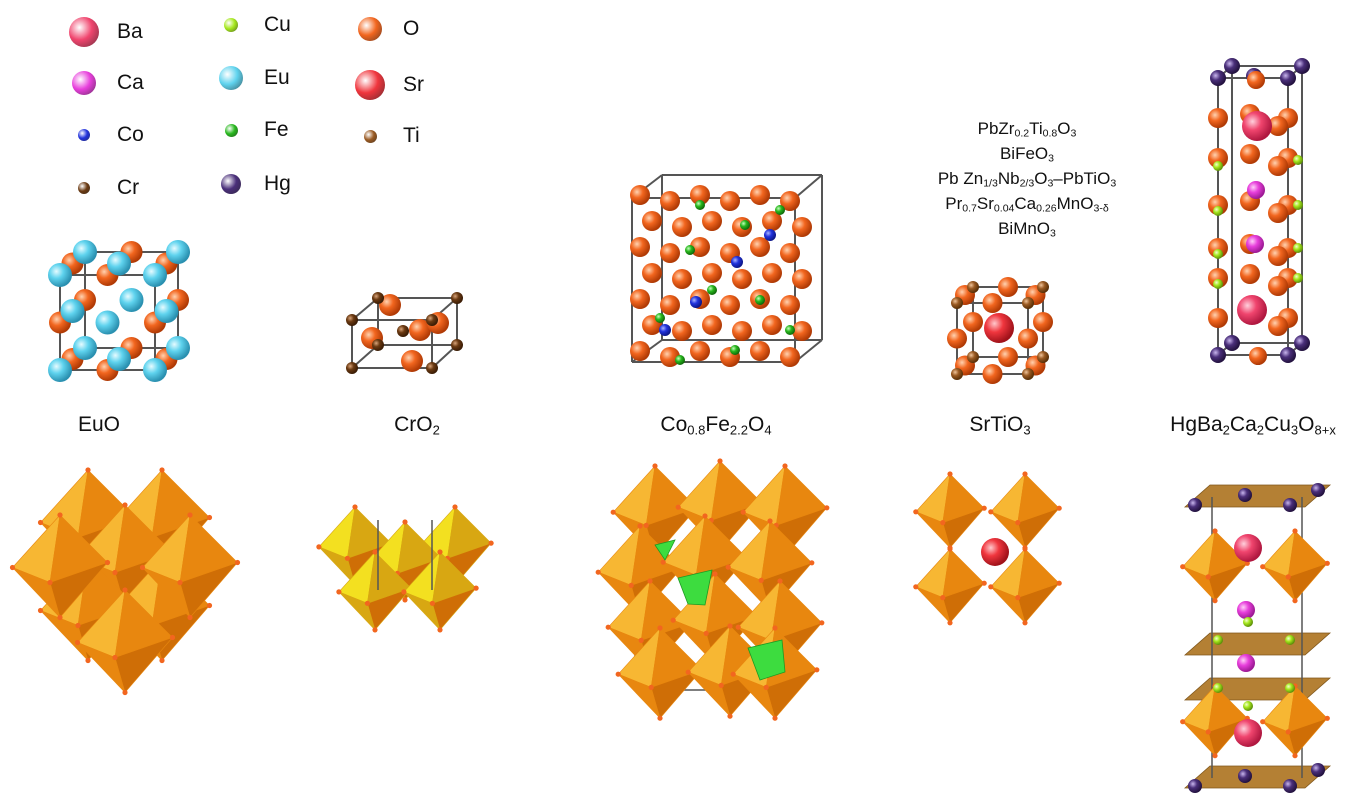 The image size is (1349, 795). Describe the element at coordinates (231, 25) in the screenshot. I see `cu-atom-icon` at that location.